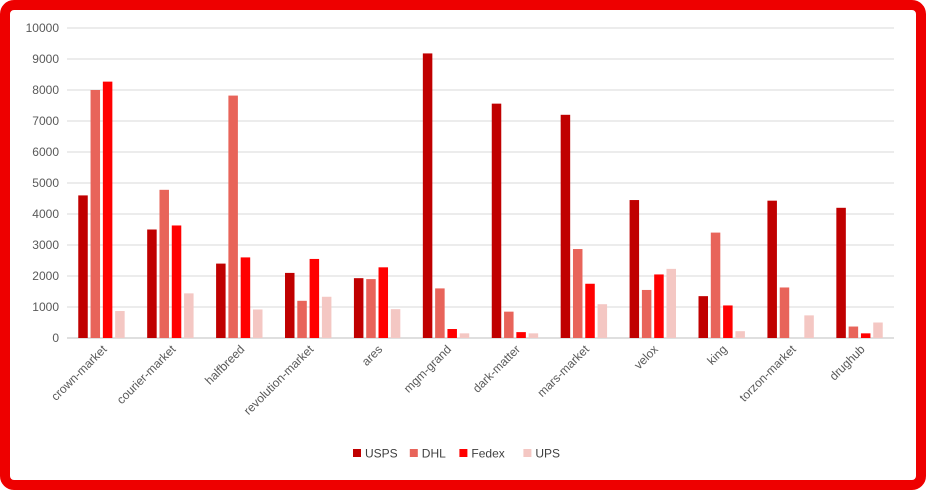 The height and width of the screenshot is (490, 926). What do you see at coordinates (464, 335) in the screenshot?
I see `bar-ups-mgm-grand` at bounding box center [464, 335].